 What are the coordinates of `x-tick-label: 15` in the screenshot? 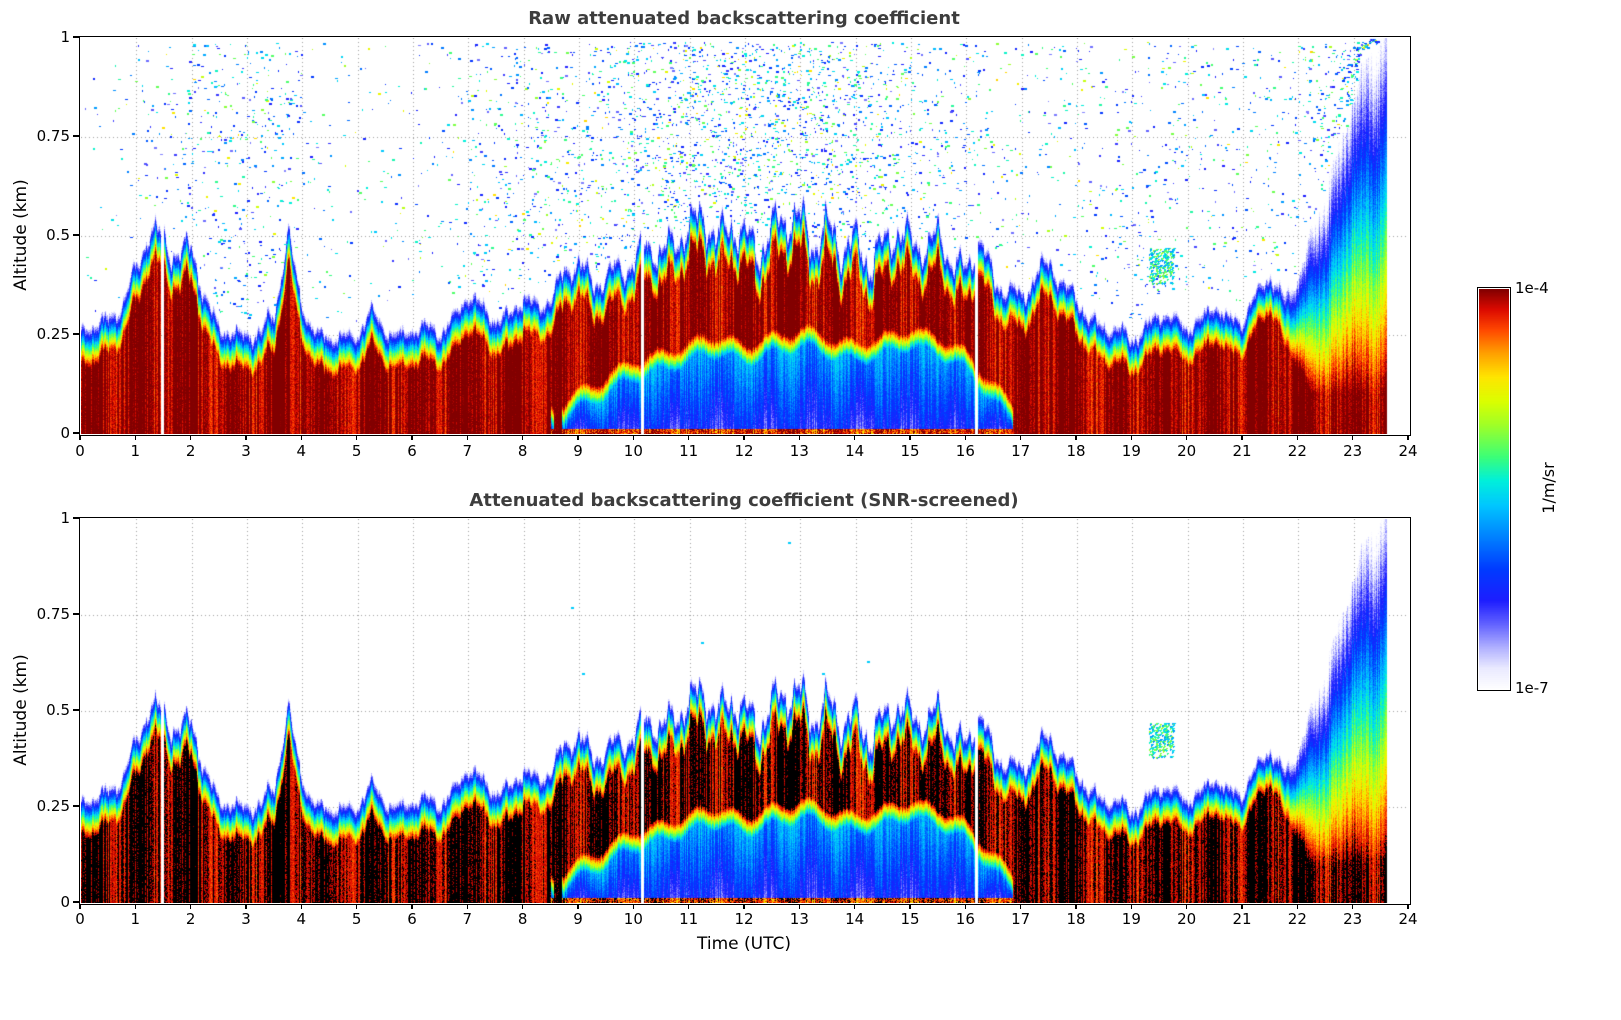 It's located at (910, 919).